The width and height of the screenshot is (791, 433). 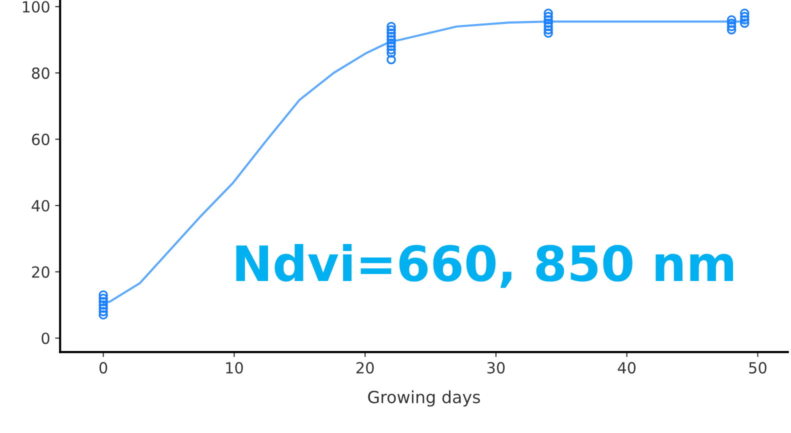 What do you see at coordinates (365, 368) in the screenshot?
I see `x-tick-label: 20` at bounding box center [365, 368].